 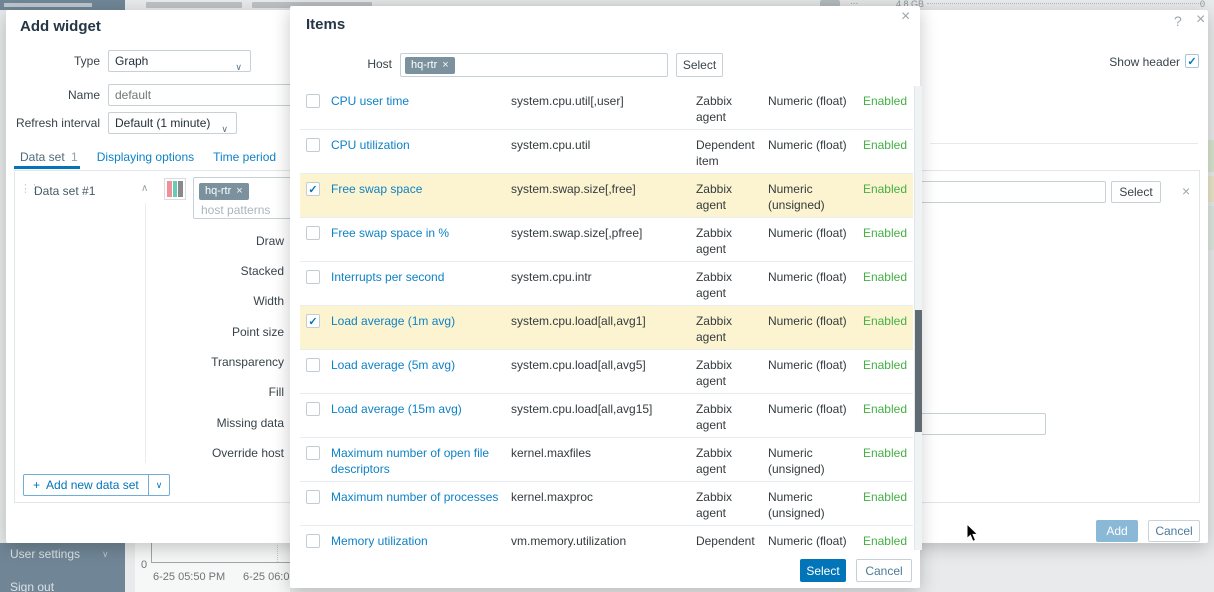 I want to click on type-select: Graph ∨, so click(x=179, y=61).